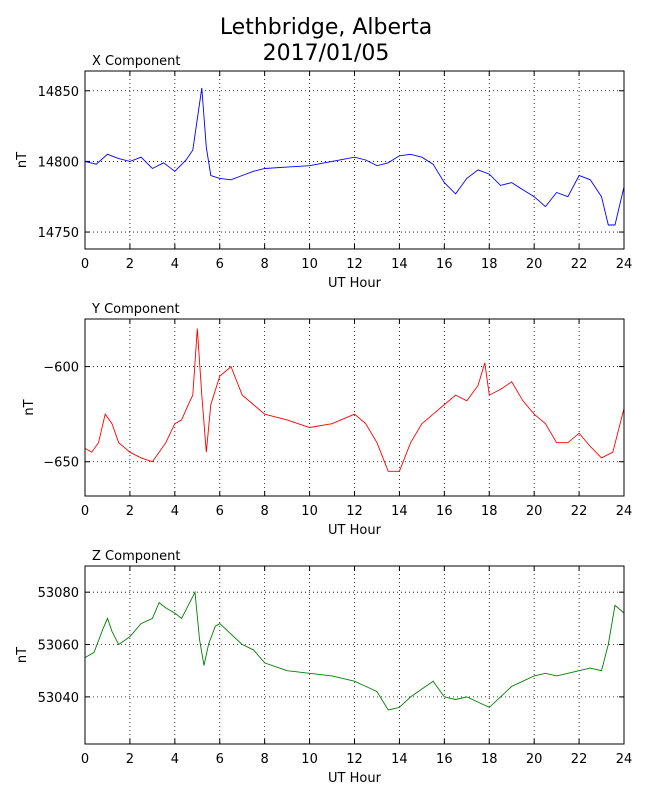  What do you see at coordinates (58, 593) in the screenshot?
I see `y-tick-label: 53080` at bounding box center [58, 593].